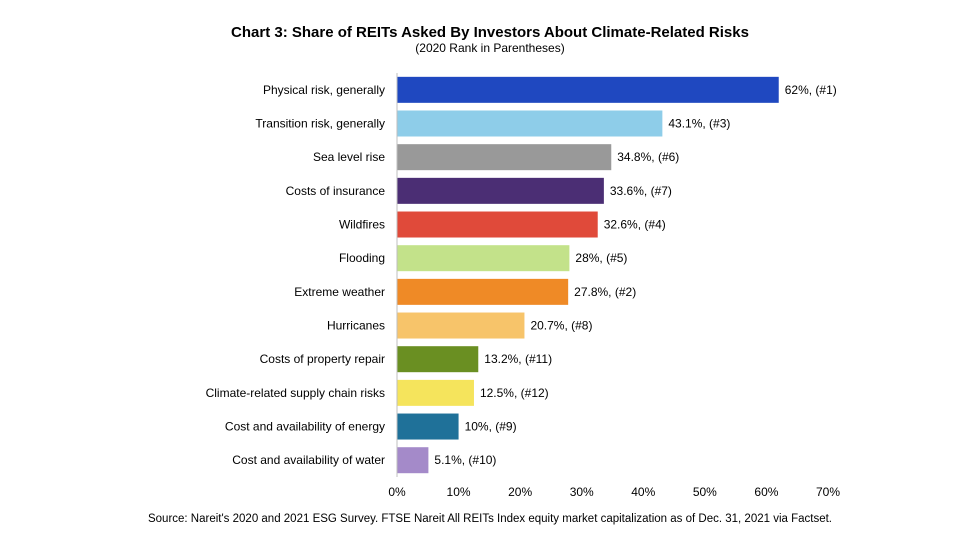 The image size is (980, 551). I want to click on data-label: 34.8%, (#6), so click(648, 157).